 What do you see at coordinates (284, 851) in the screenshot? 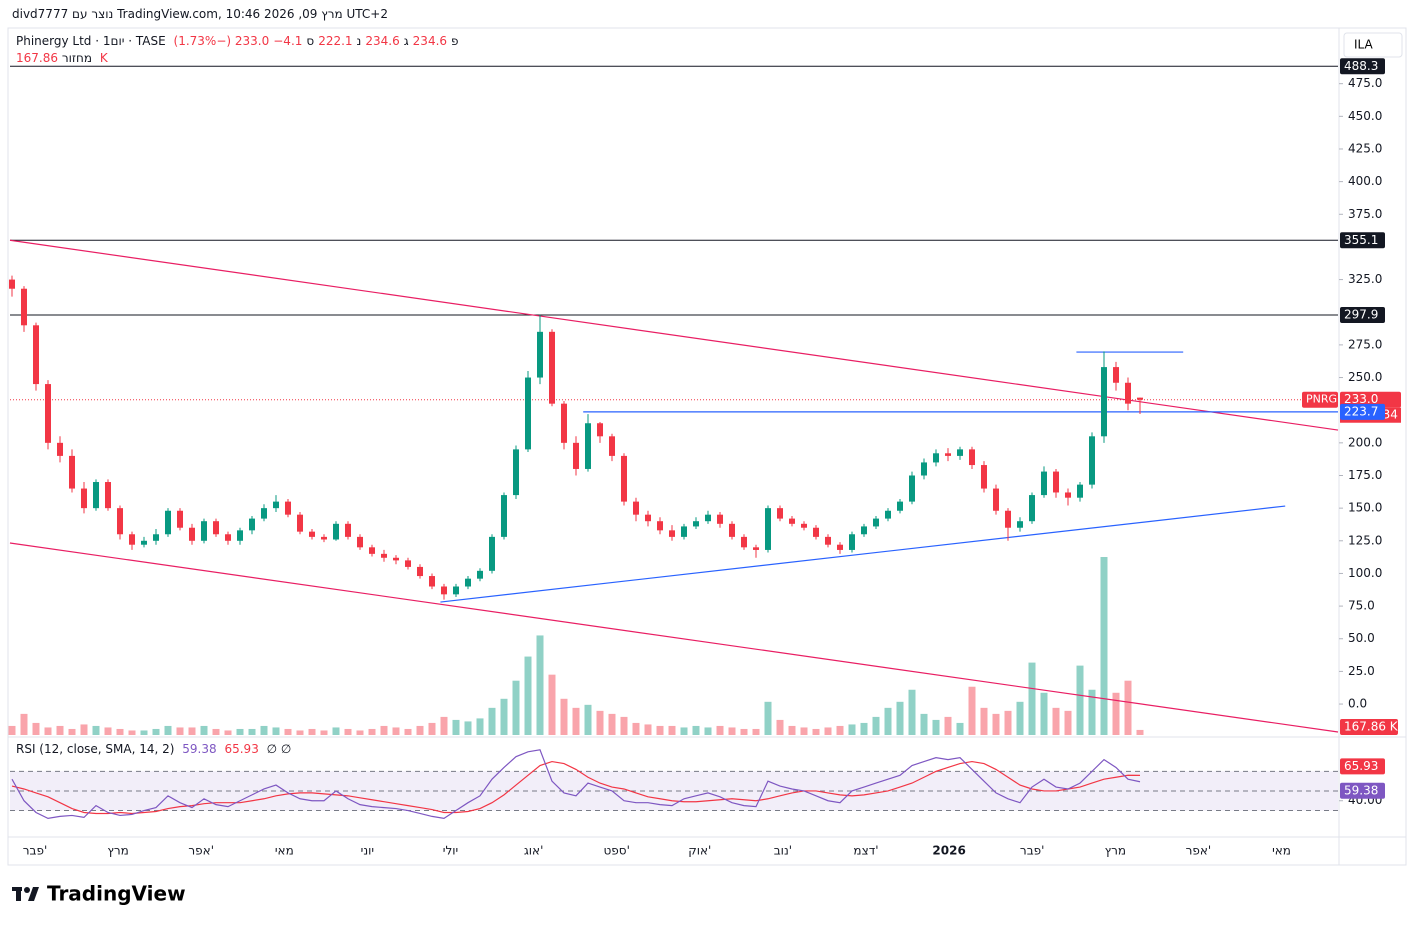
I see `x-tick-label: מאי` at bounding box center [284, 851].